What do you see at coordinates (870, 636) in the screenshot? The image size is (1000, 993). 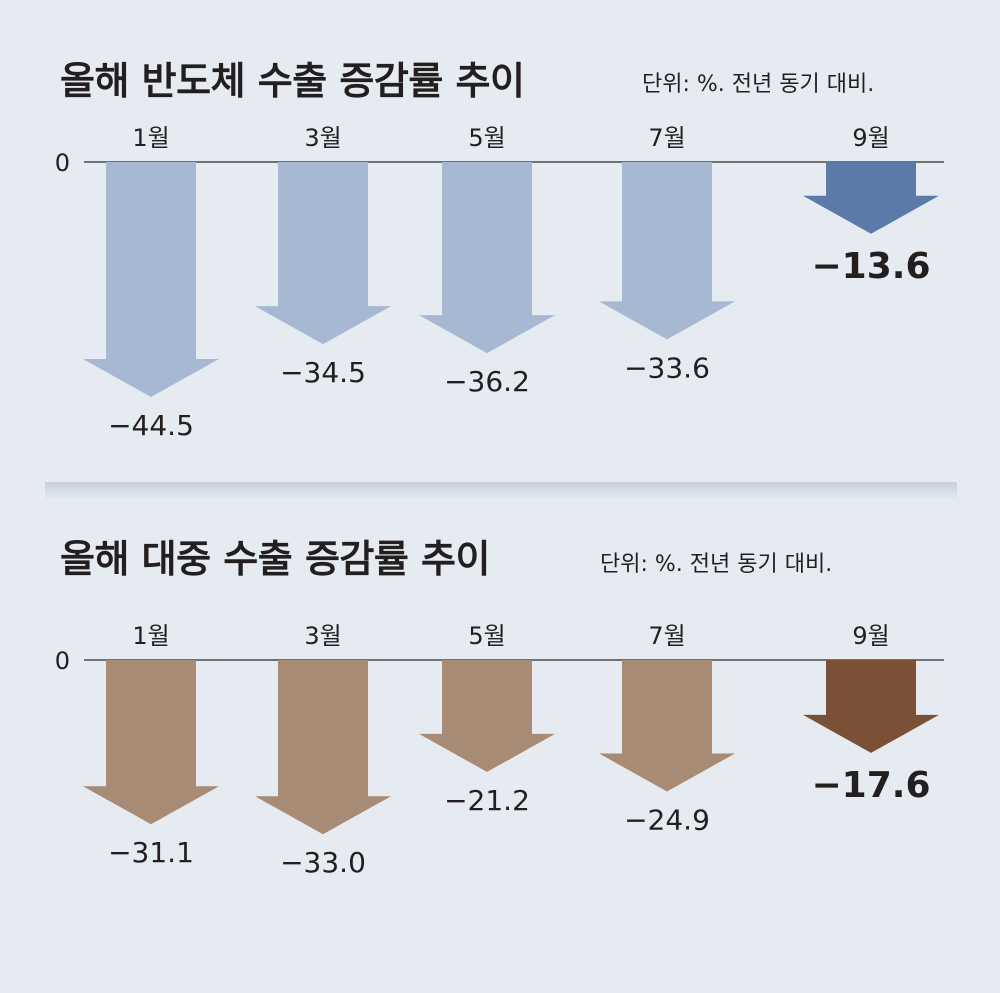 I see `china-category-label: 9월` at bounding box center [870, 636].